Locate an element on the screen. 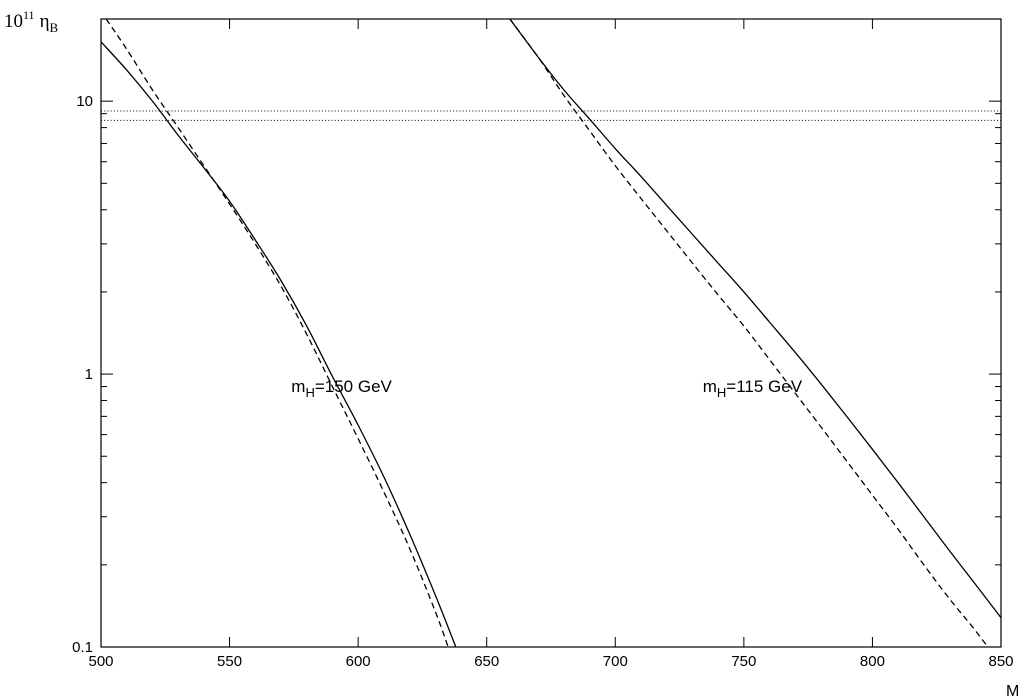  y-axis-label: 1011 ηB is located at coordinates (31, 21).